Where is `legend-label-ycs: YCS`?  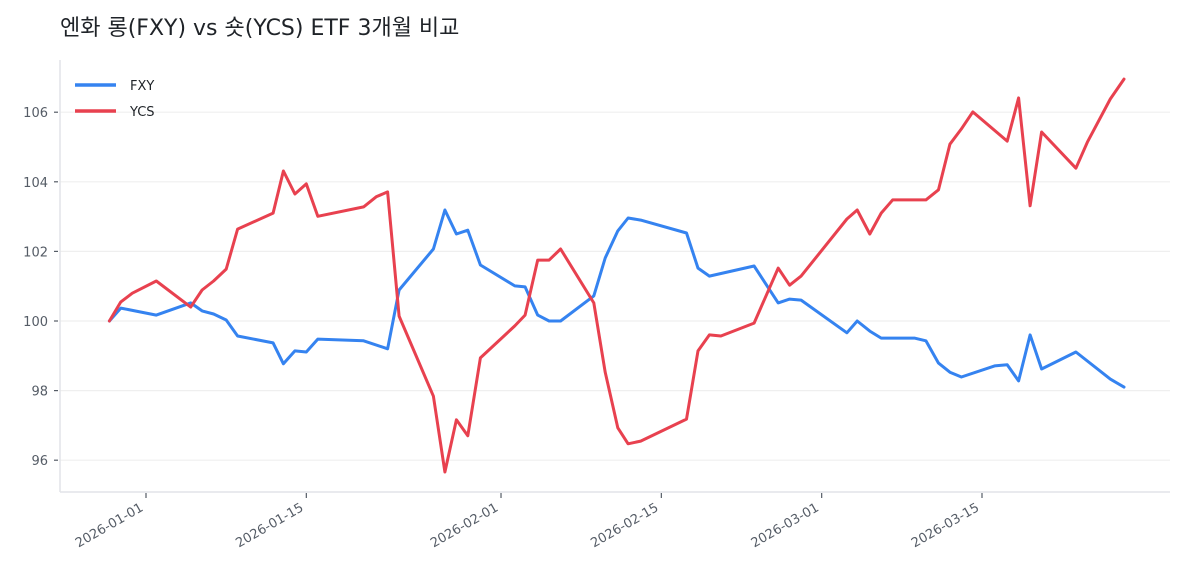 legend-label-ycs: YCS is located at coordinates (142, 112).